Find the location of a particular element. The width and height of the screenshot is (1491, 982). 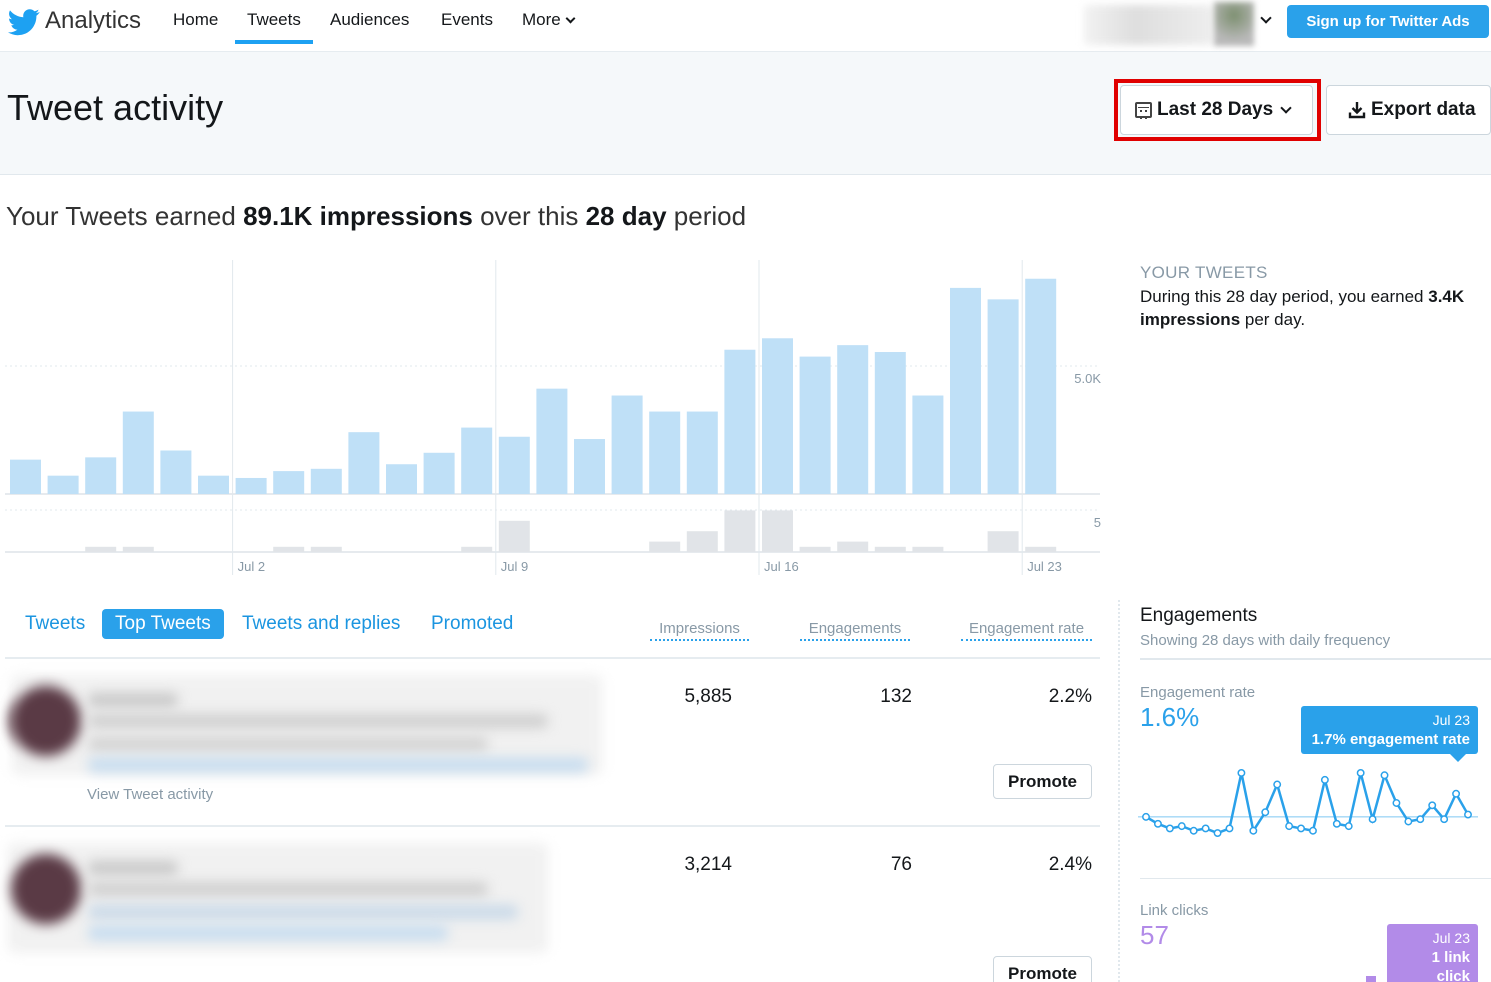

tab-tweets-and-replies: Tweets and replies is located at coordinates (321, 623).